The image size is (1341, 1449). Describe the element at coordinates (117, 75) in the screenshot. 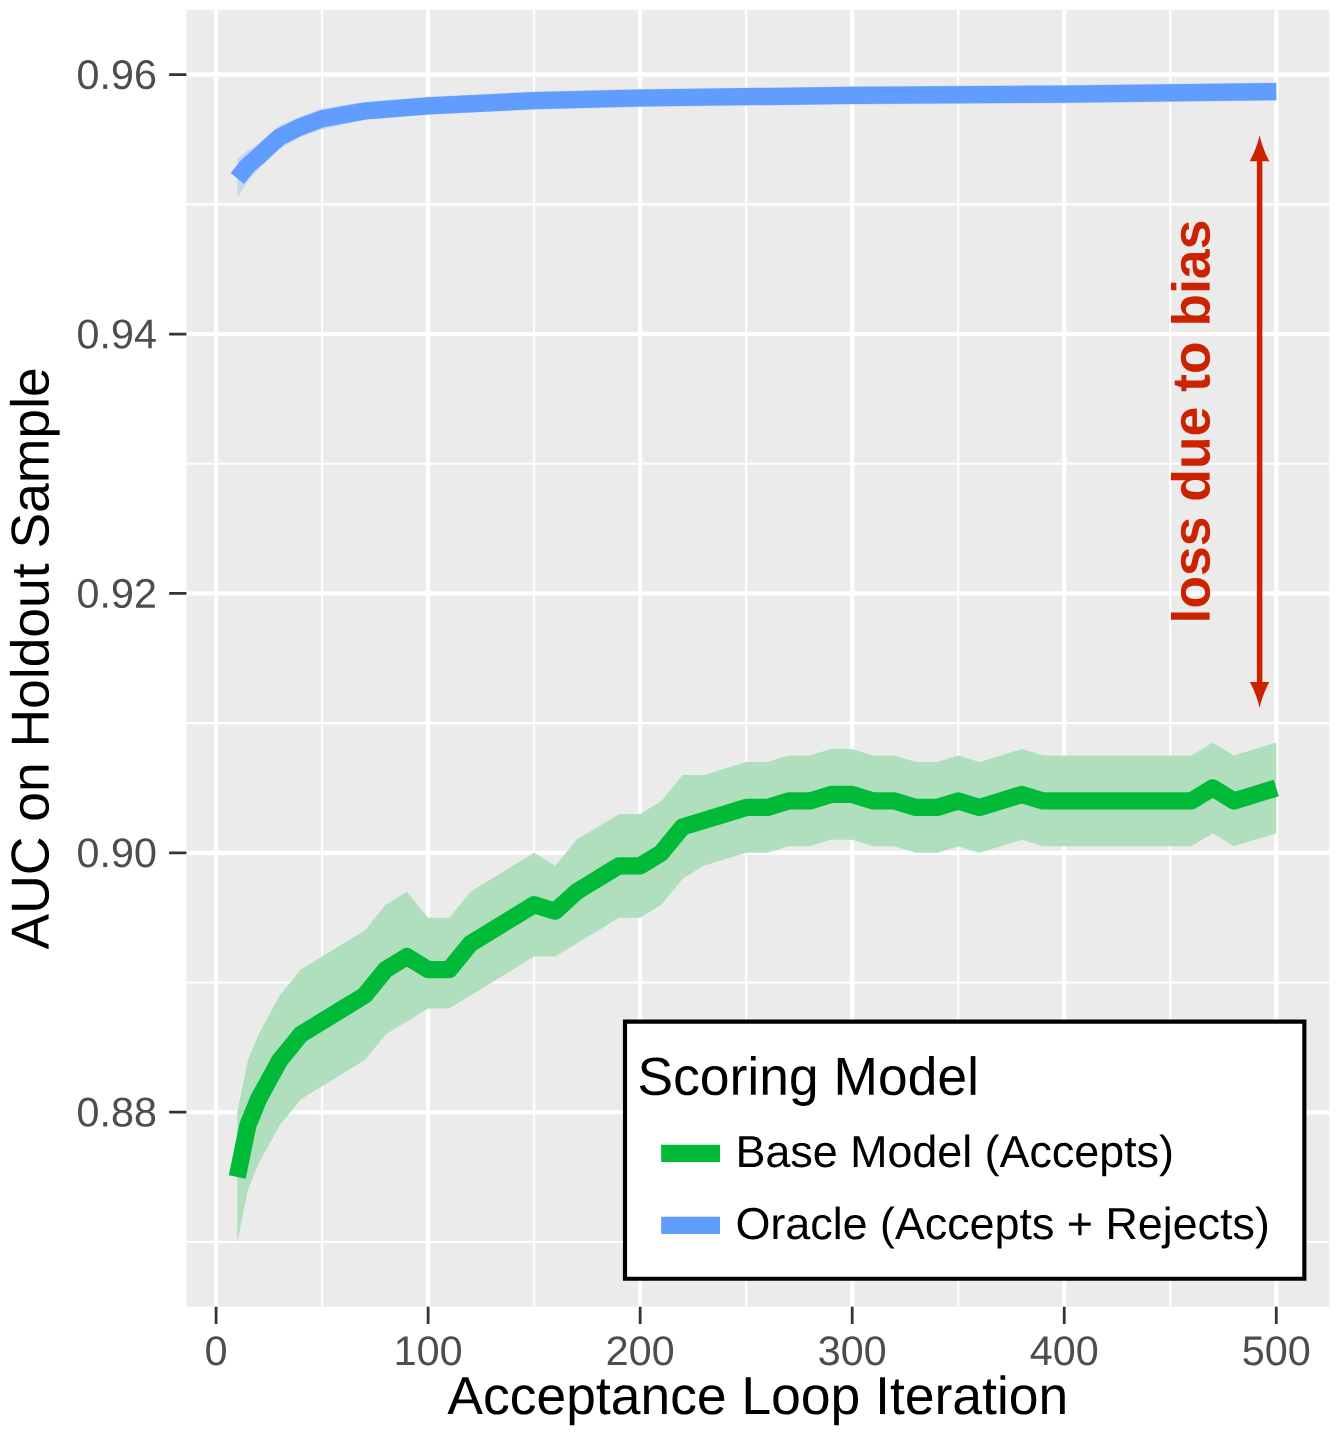

I see `y-tick-label: 0.96` at that location.